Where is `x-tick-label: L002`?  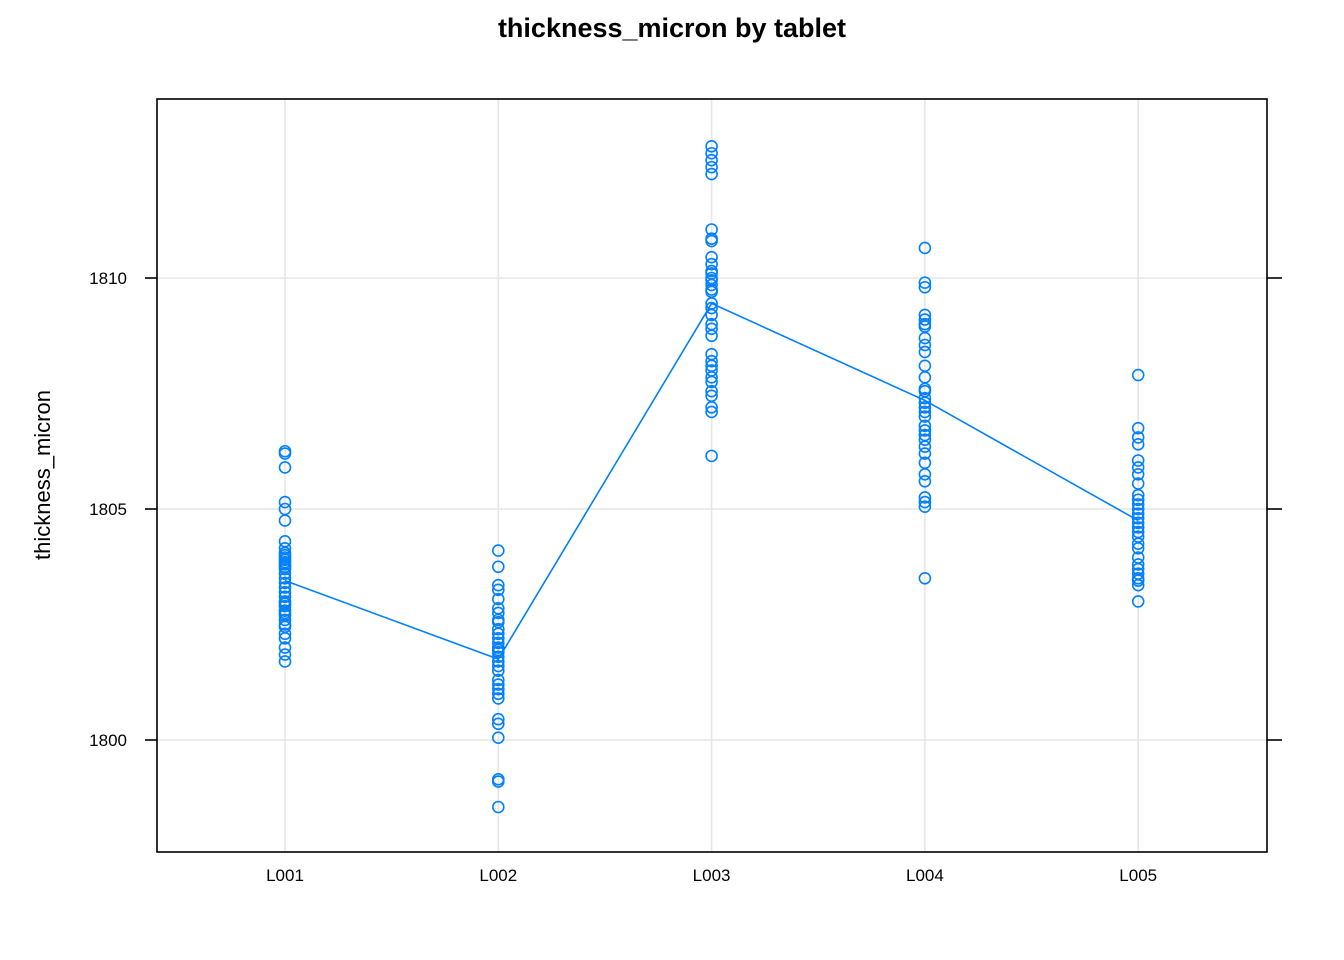 x-tick-label: L002 is located at coordinates (498, 875).